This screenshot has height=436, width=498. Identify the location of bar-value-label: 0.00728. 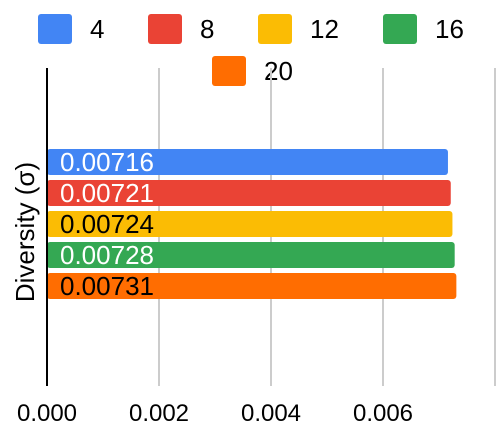
(107, 255).